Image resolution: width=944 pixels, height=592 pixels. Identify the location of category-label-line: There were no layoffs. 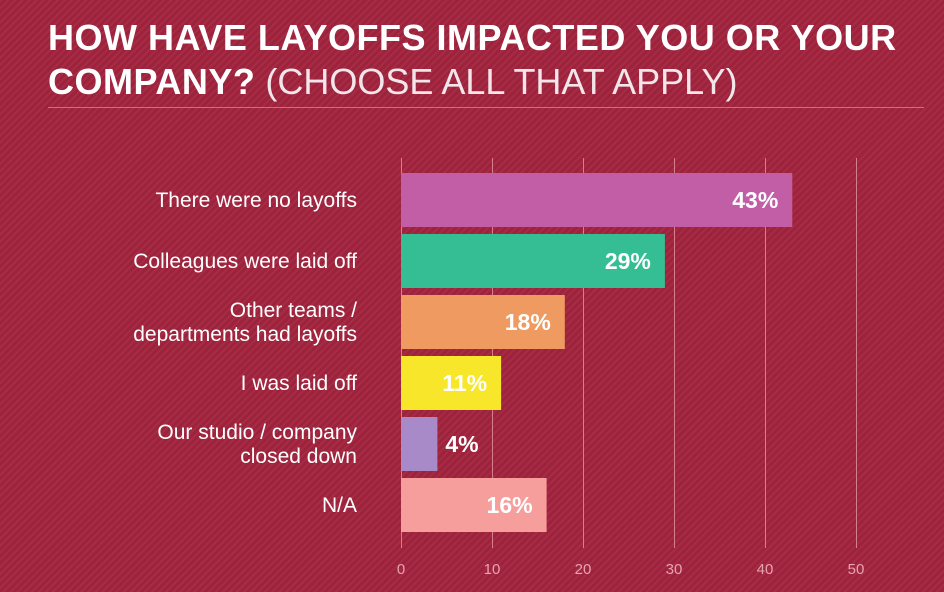
(256, 200).